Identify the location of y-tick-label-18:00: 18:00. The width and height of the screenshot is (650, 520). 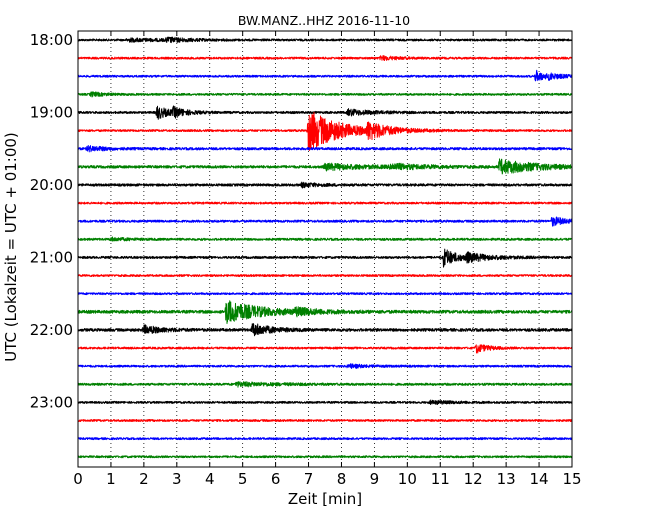
(51, 40).